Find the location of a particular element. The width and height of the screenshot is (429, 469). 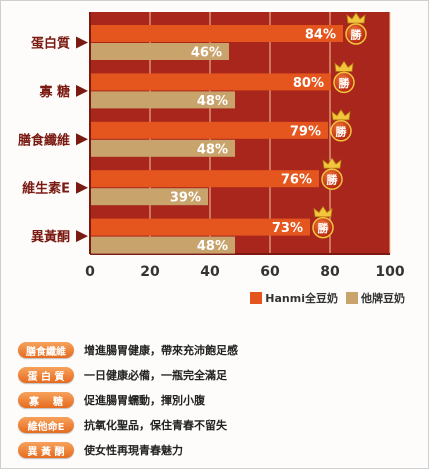

data-label-other: 46% is located at coordinates (206, 53).